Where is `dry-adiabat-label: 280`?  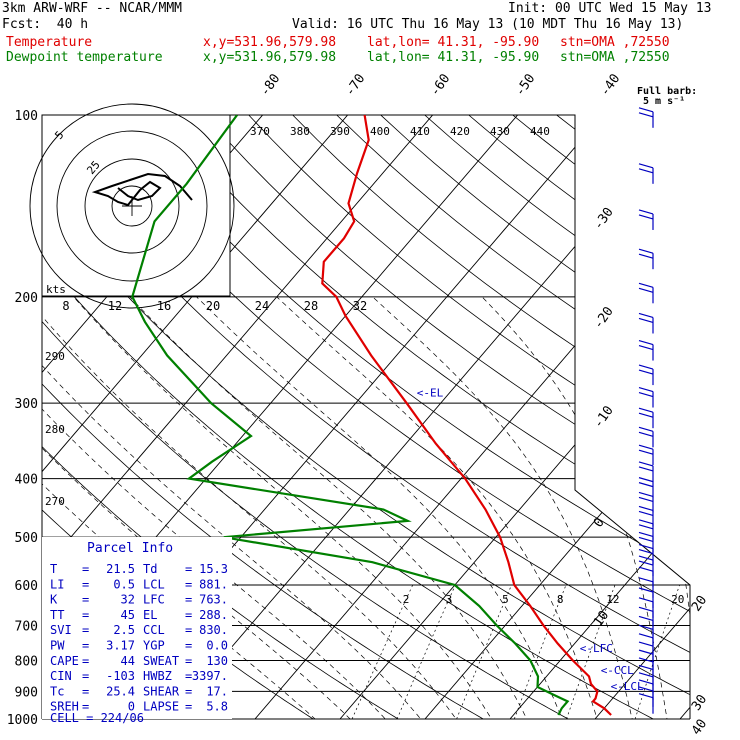 dry-adiabat-label: 280 is located at coordinates (55, 429).